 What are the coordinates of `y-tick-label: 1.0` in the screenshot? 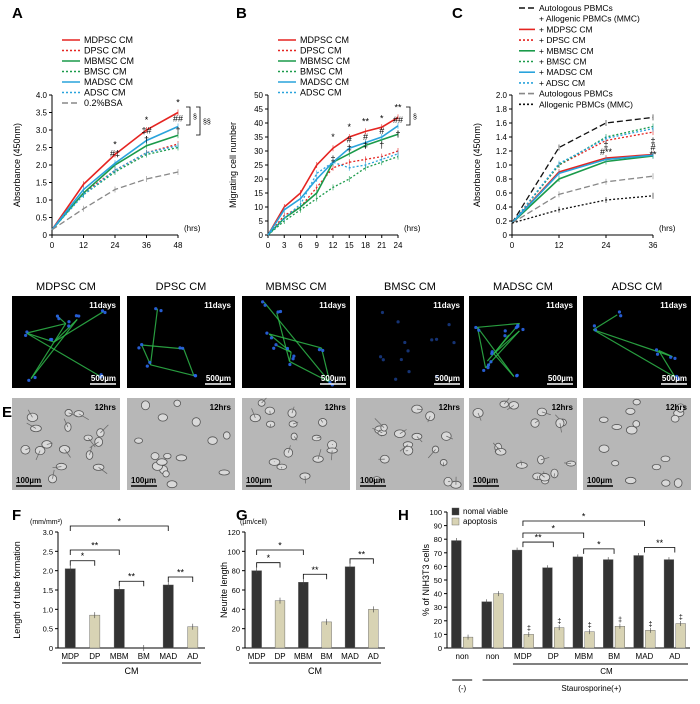 It's located at (48, 609).